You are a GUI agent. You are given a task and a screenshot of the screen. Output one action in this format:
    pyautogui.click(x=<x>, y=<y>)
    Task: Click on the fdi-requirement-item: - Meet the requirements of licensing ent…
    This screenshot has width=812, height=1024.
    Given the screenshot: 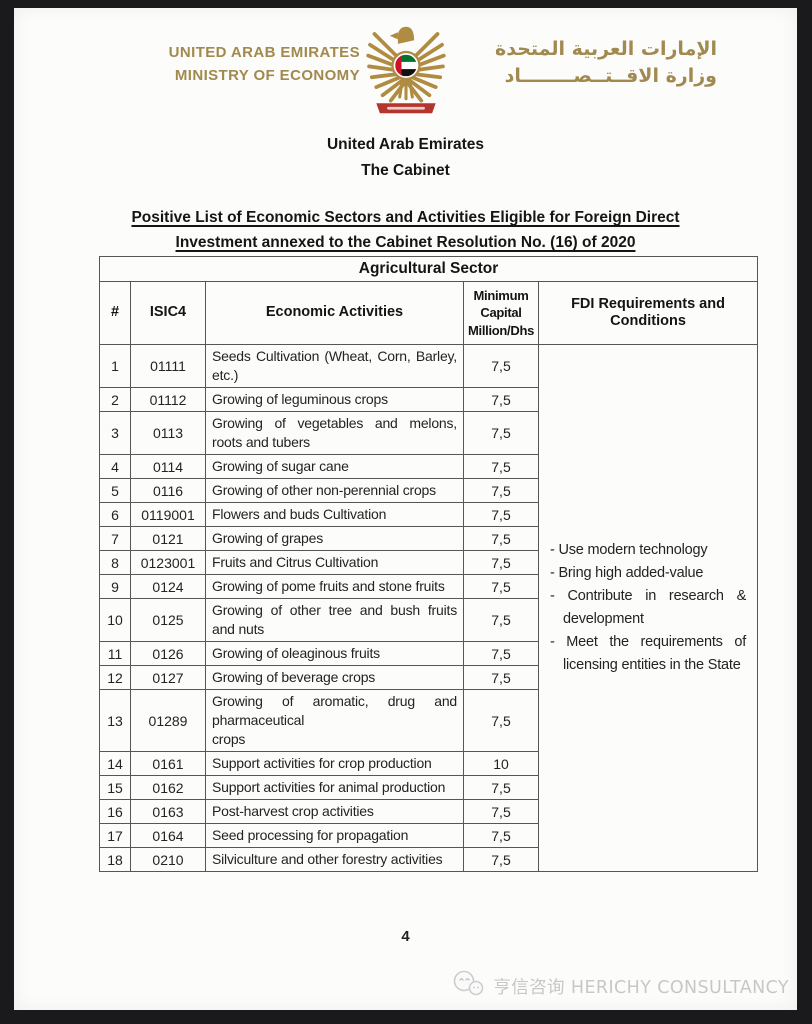 What is the action you would take?
    pyautogui.click(x=648, y=653)
    